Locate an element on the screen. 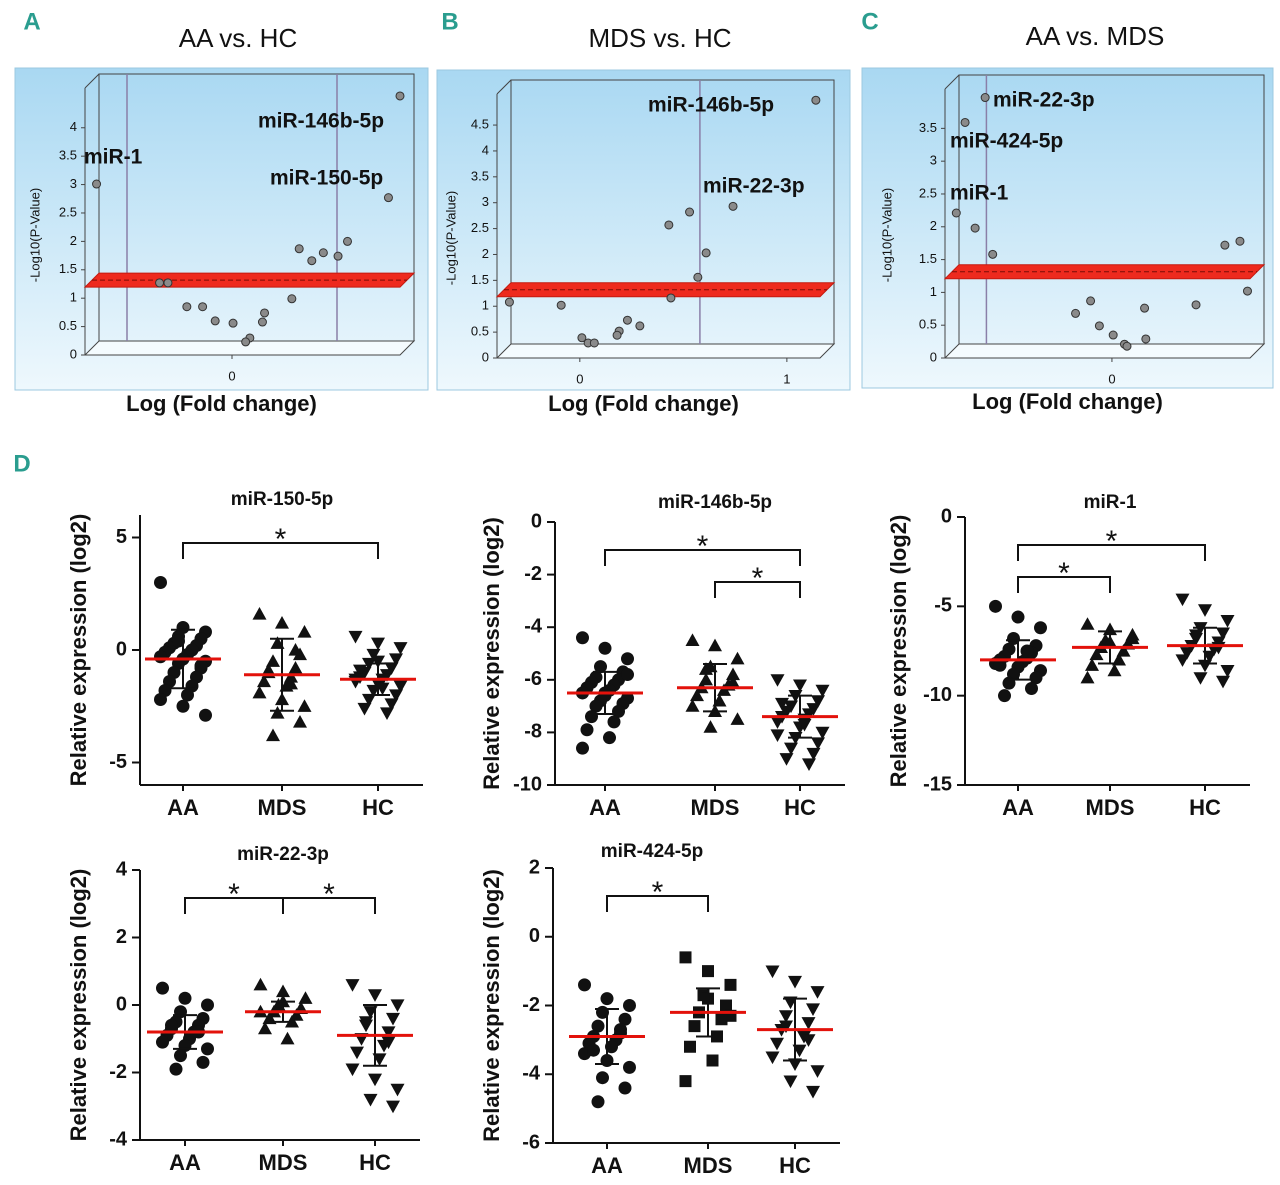 This screenshot has height=1185, width=1280. x-tick-label: MDS is located at coordinates (282, 807).